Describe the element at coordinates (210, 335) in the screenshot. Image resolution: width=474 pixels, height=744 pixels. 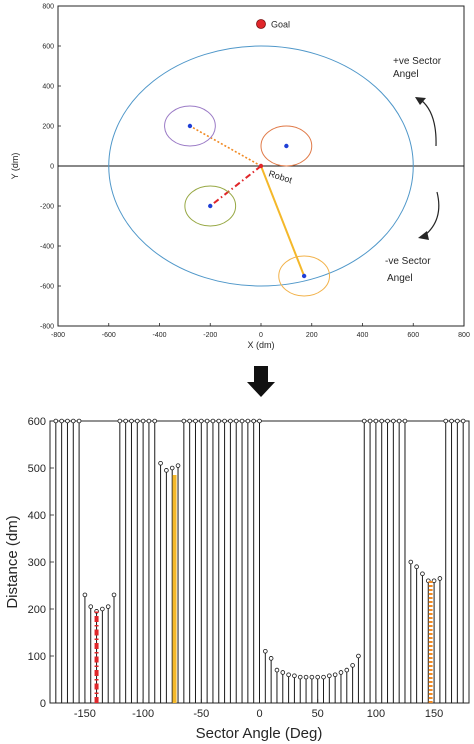
I see `map-x-tick-label: -200` at that location.